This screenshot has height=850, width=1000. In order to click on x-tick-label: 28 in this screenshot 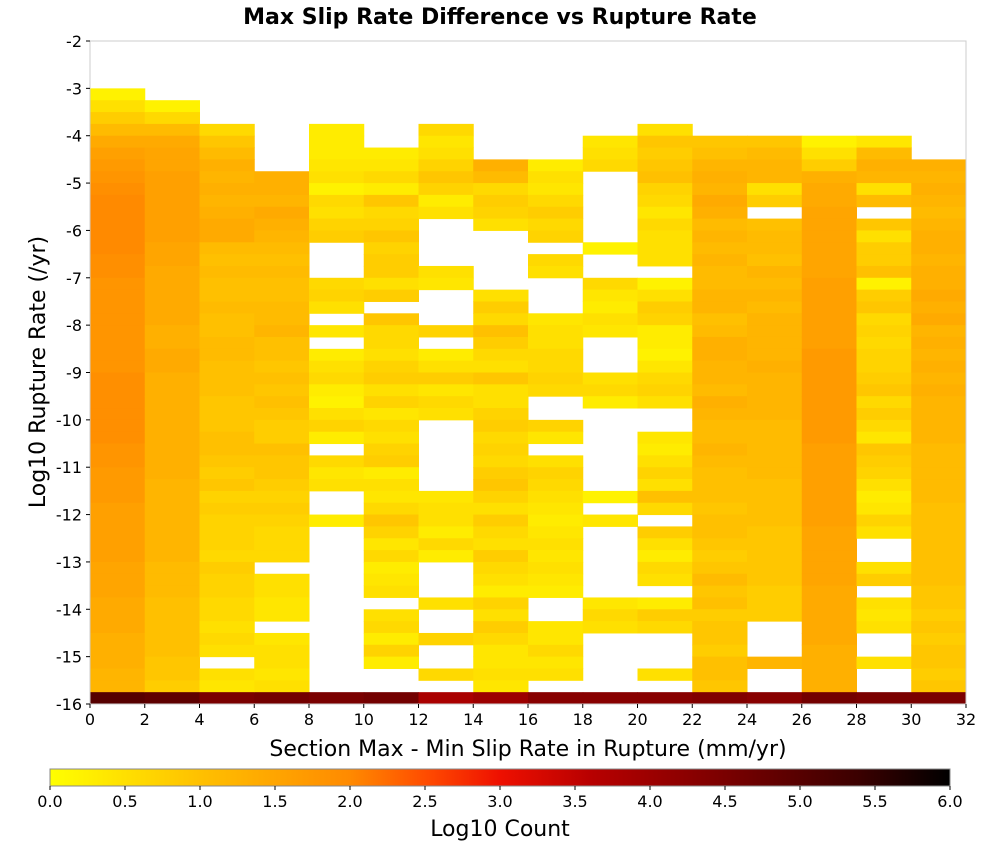, I will do `click(856, 719)`.